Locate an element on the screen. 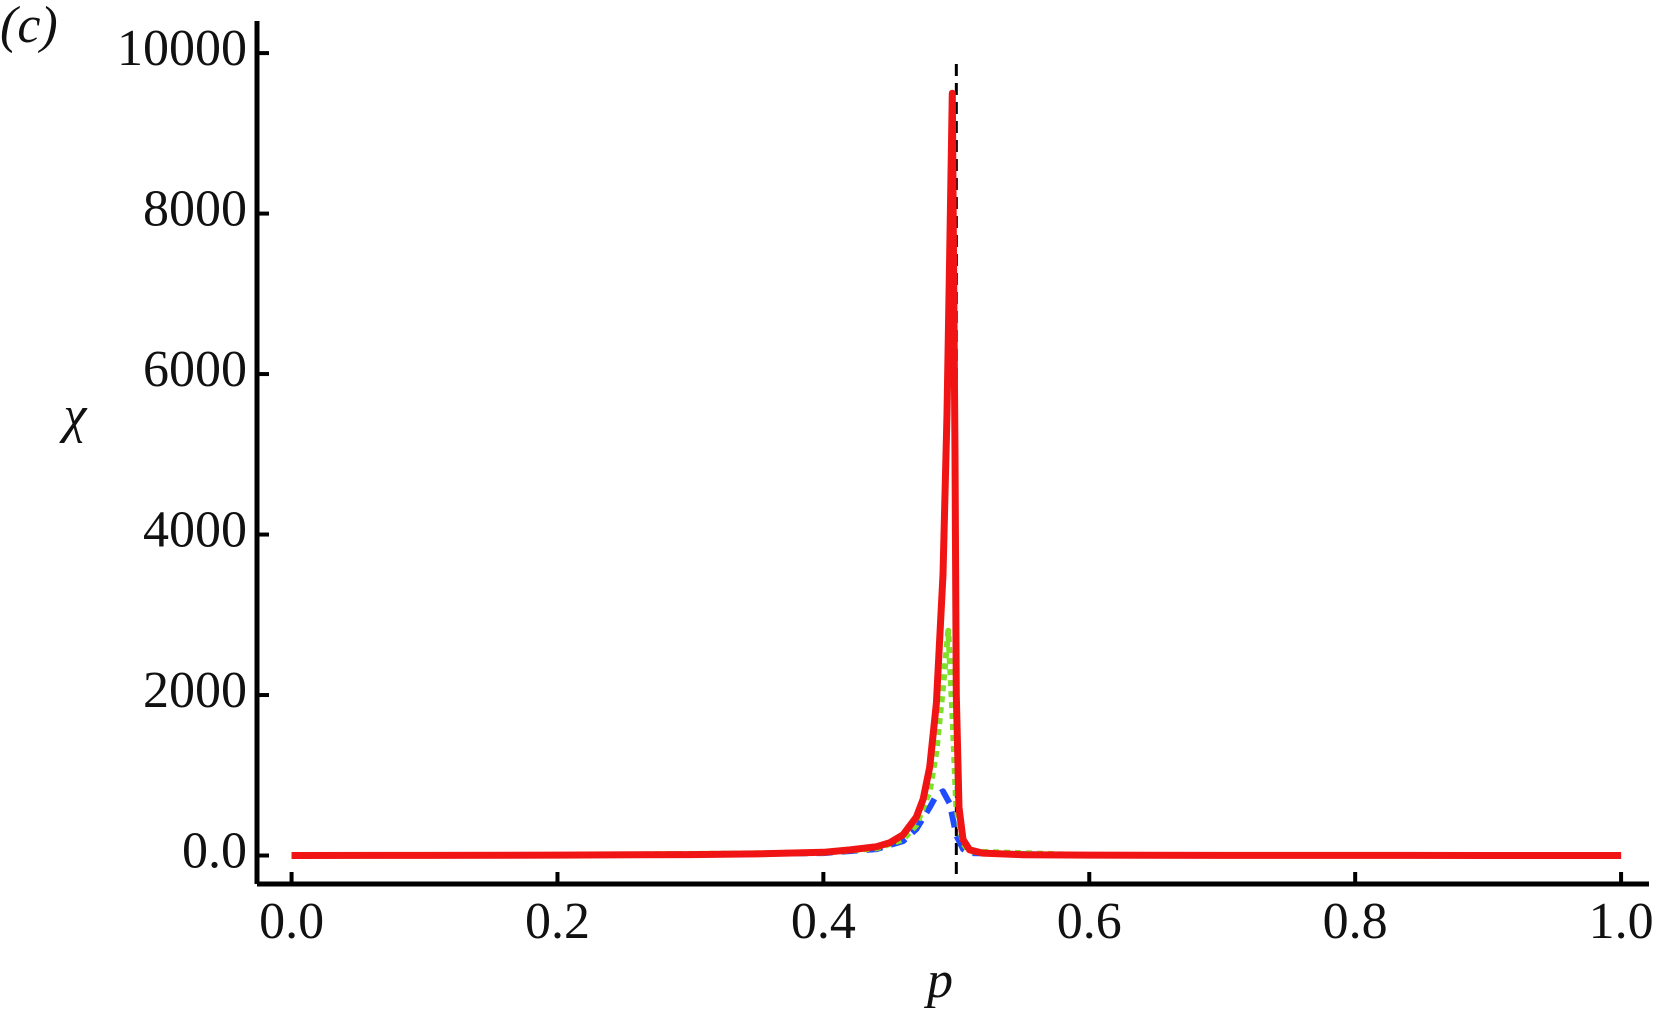 Image resolution: width=1662 pixels, height=1012 pixels. panel-label: (c) is located at coordinates (29, 27).